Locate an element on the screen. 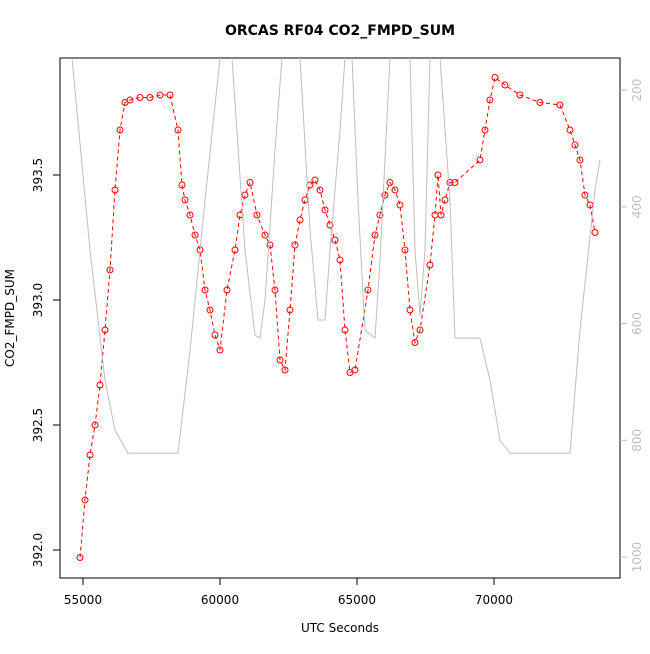  y-tick-label: 392.5 is located at coordinates (38, 425).